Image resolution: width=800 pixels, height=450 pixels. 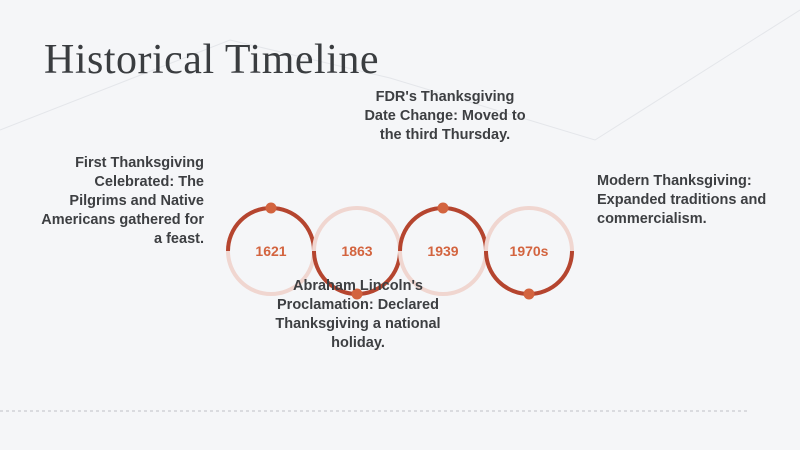 I want to click on event-year: 1621, so click(x=270, y=251).